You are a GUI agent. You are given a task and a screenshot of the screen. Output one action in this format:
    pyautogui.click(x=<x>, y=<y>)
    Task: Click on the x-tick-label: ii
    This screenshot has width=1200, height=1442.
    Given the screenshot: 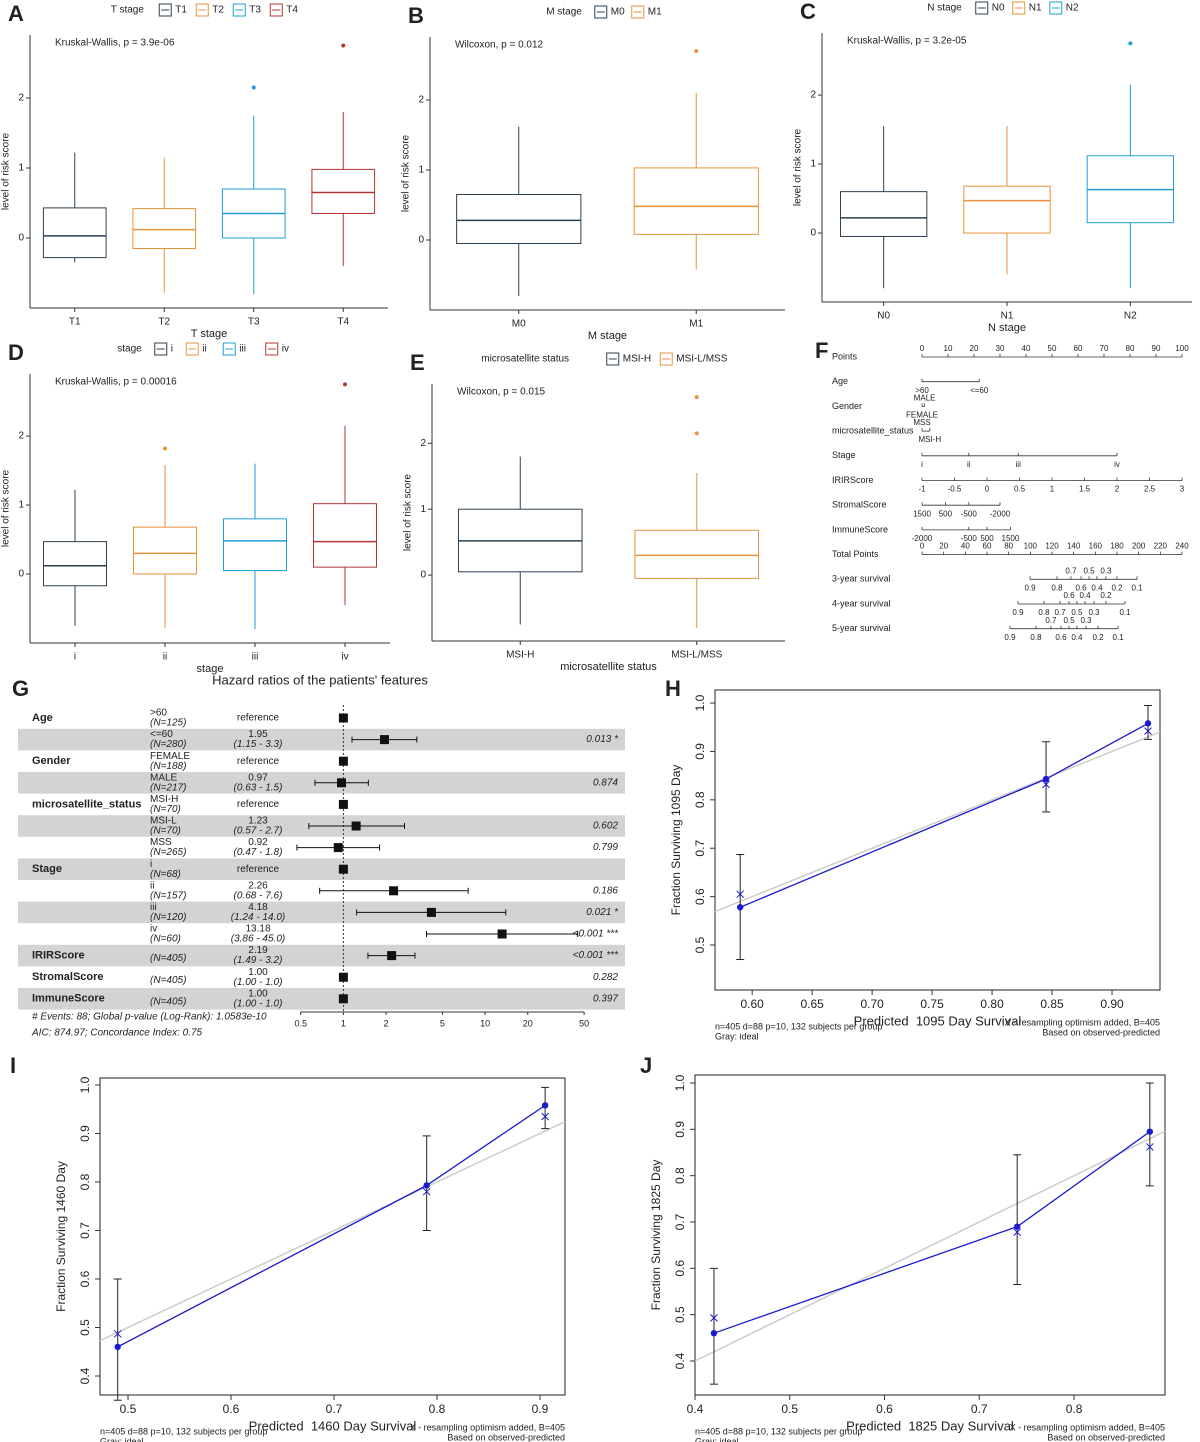 What is the action you would take?
    pyautogui.click(x=165, y=657)
    